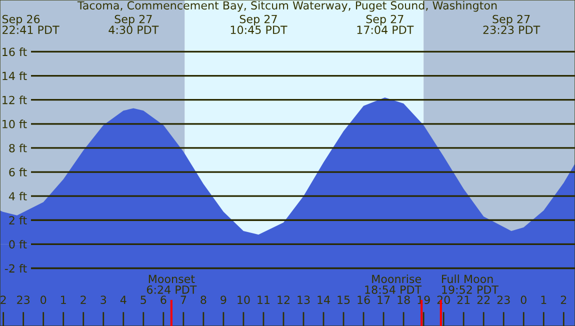 The height and width of the screenshot is (326, 575). What do you see at coordinates (259, 24) in the screenshot?
I see `annotation: Sep 27 10:45 PDT` at bounding box center [259, 24].